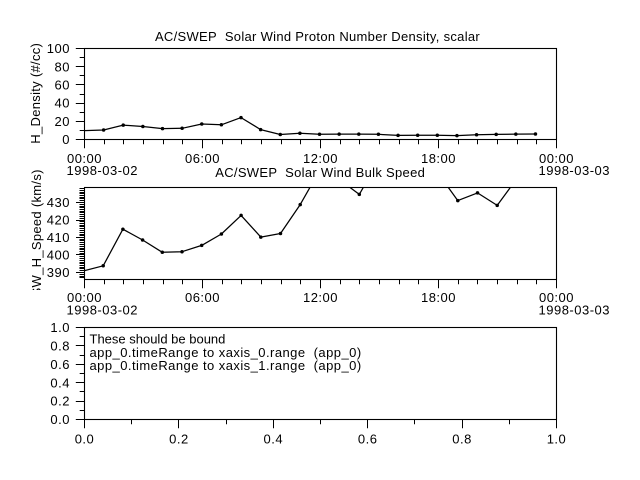  What do you see at coordinates (36, 232) in the screenshot?
I see `svg-text: SW_H_Speed (km/s)` at bounding box center [36, 232].